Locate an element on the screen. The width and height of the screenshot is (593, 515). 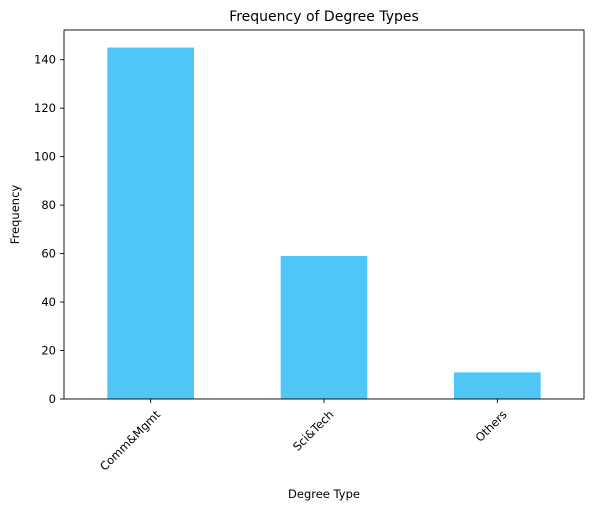
y-tick-label: 100 is located at coordinates (45, 157).